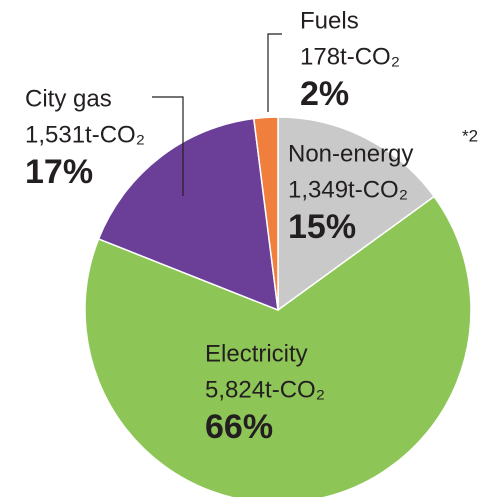 The height and width of the screenshot is (497, 491). Describe the element at coordinates (256, 353) in the screenshot. I see `slice-label: Electricity` at that location.